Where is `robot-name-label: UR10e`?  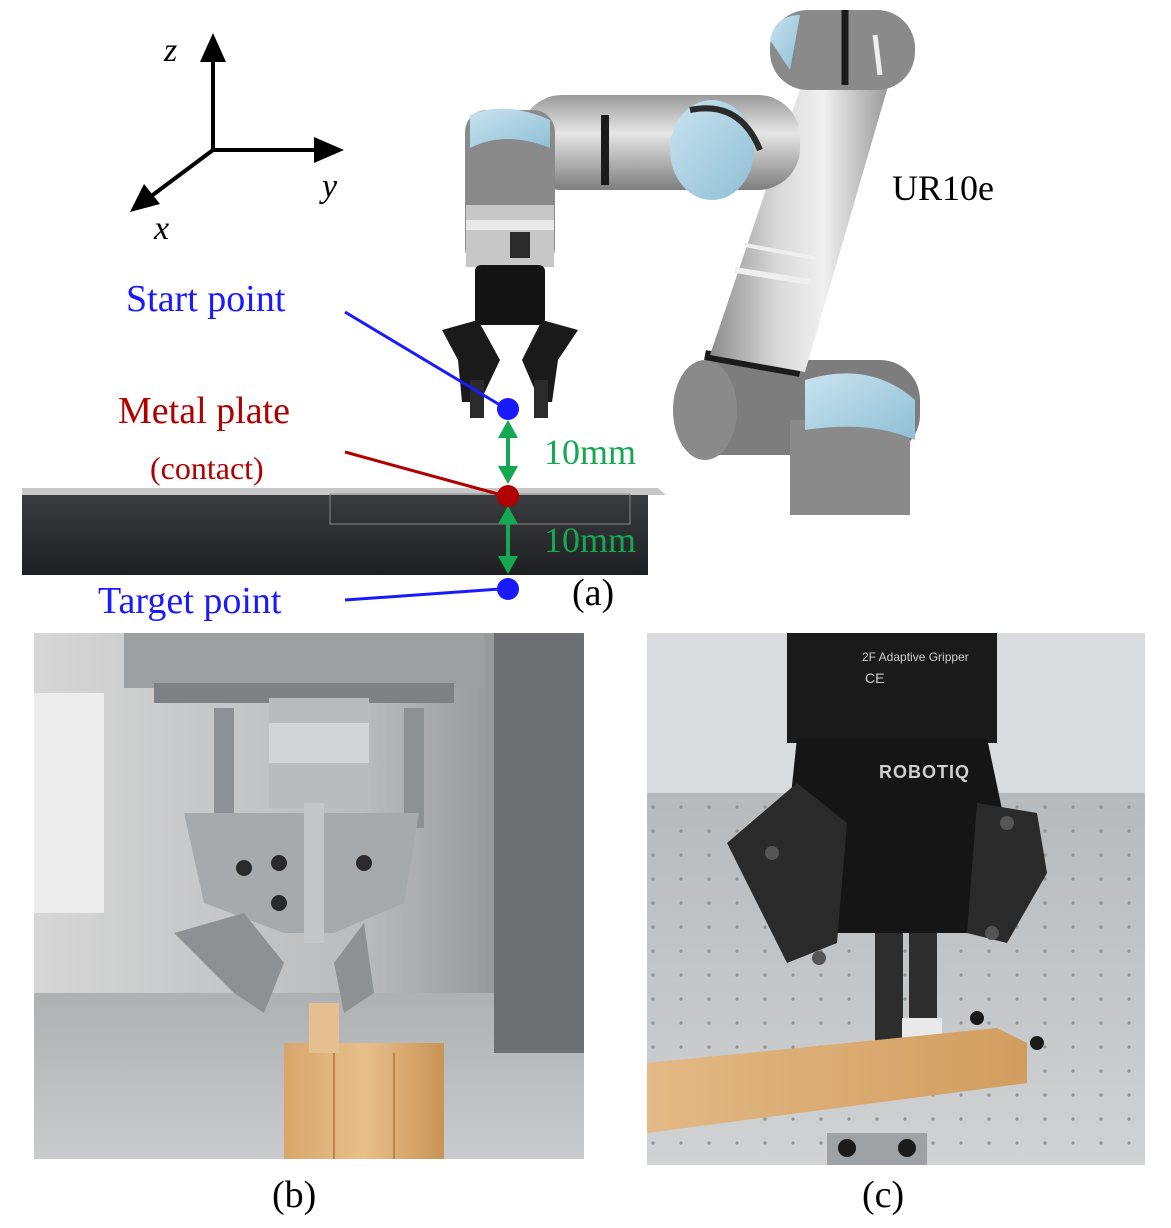
robot-name-label: UR10e is located at coordinates (943, 188).